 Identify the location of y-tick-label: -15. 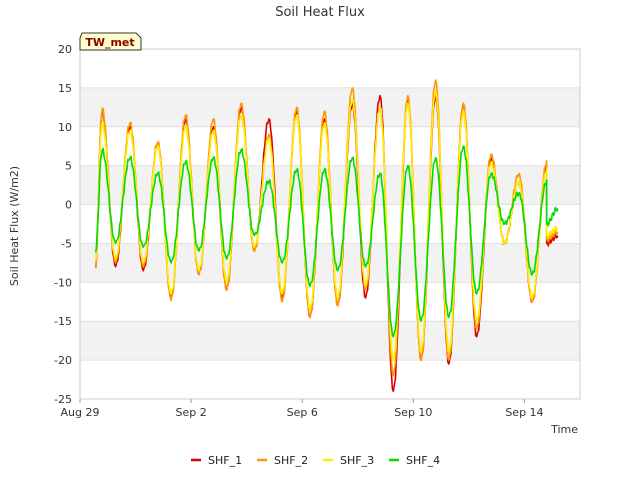
(63, 321).